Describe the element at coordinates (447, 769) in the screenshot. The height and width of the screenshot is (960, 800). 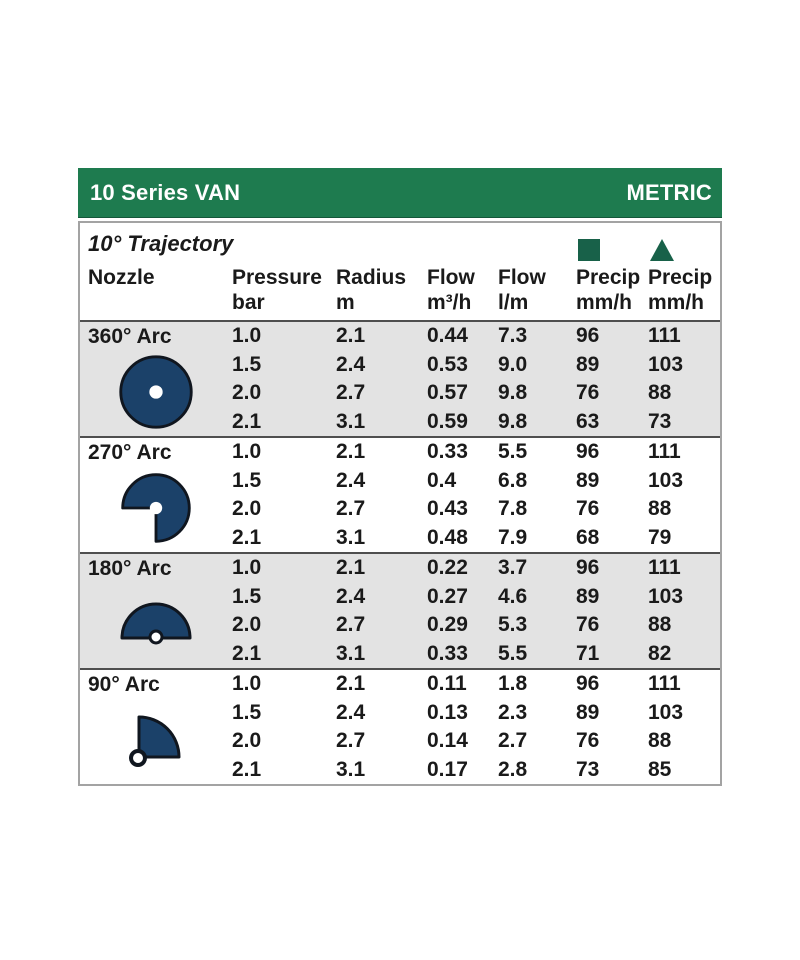
I see `table-cell: 0.17` at that location.